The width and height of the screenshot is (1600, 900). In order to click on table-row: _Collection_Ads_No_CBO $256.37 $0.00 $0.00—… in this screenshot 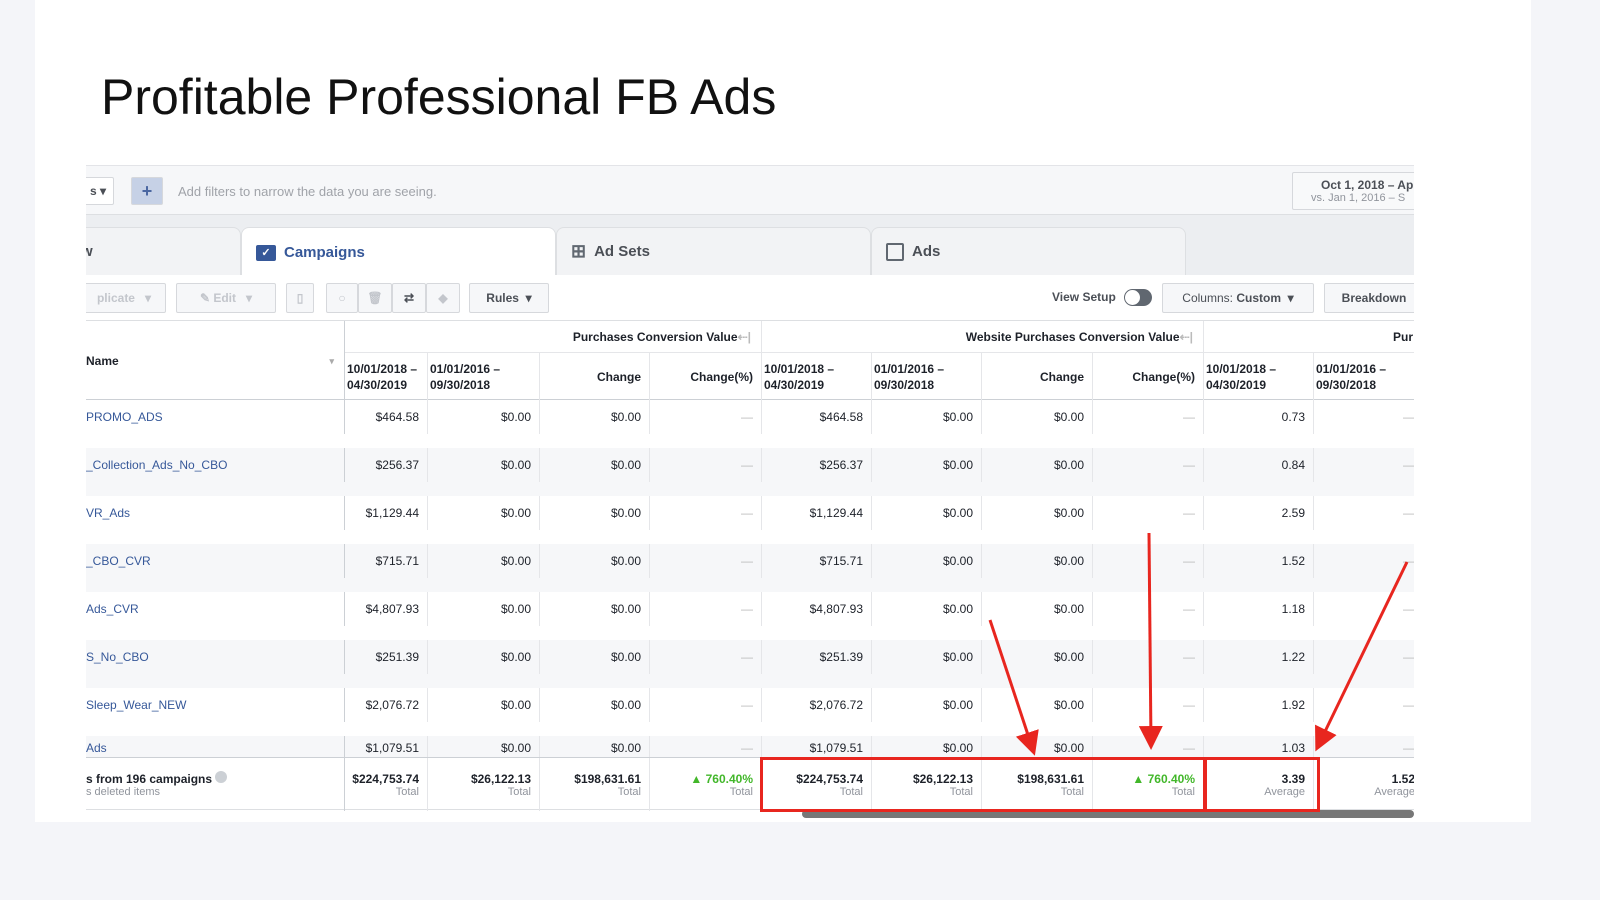, I will do `click(750, 472)`.